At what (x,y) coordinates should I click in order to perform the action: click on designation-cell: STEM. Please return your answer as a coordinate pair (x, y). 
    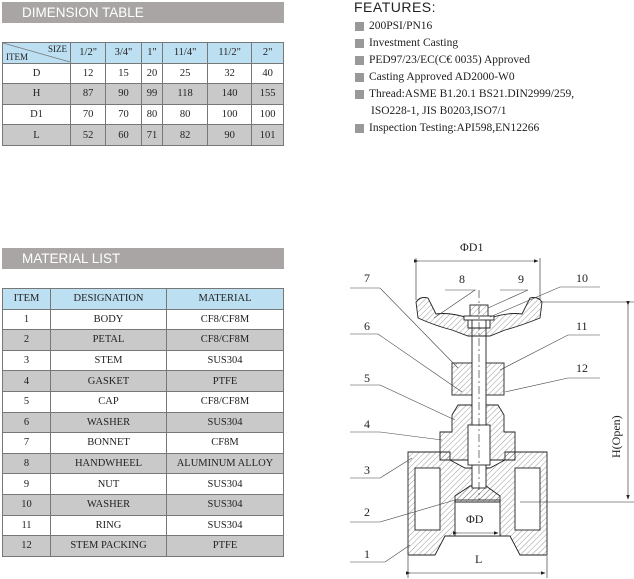
    Looking at the image, I should click on (108, 360).